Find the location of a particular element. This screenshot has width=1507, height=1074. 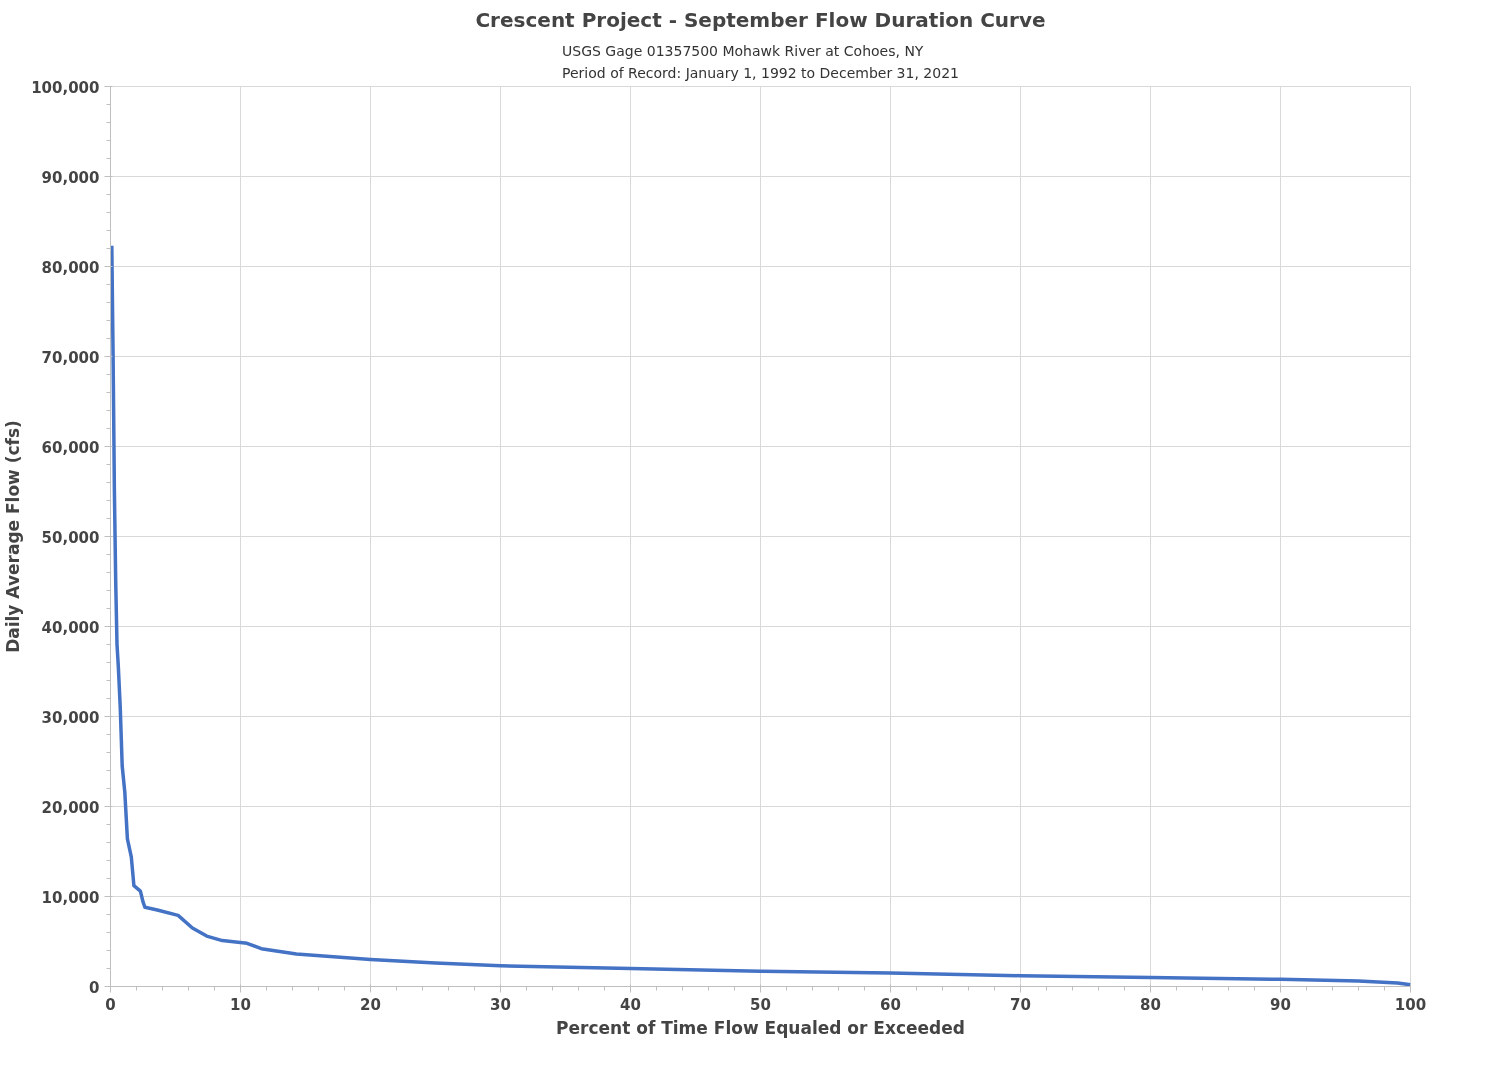

y-tick-label: 40,000 is located at coordinates (70, 627).